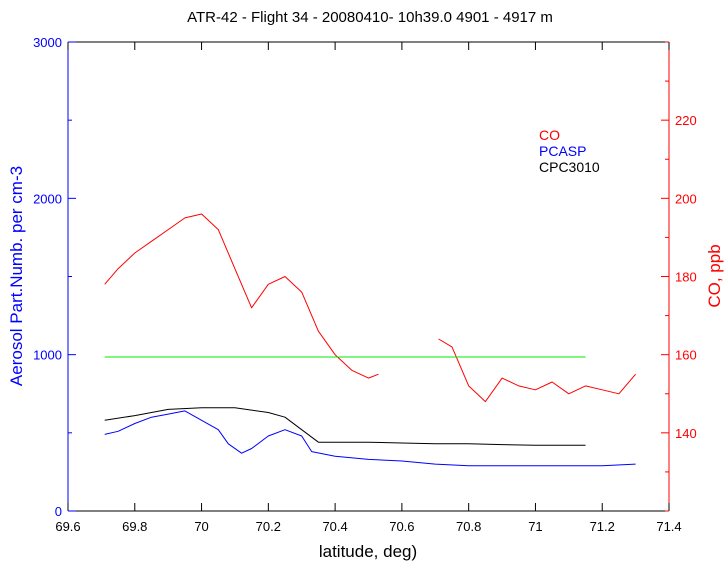 The image size is (727, 564). What do you see at coordinates (686, 433) in the screenshot?
I see `y-right-tick-label: 140` at bounding box center [686, 433].